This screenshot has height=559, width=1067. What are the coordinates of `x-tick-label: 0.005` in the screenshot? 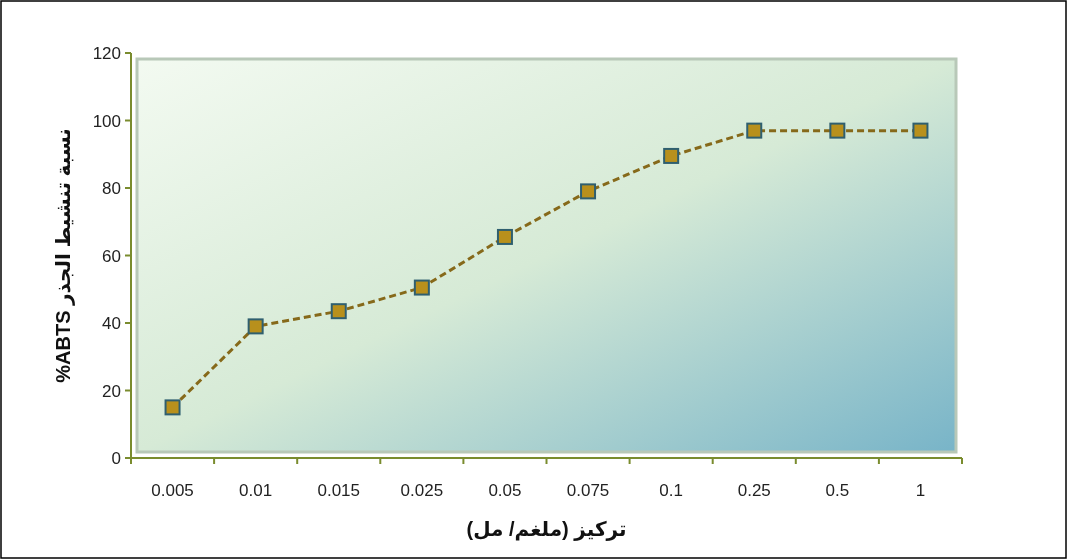 It's located at (172, 490).